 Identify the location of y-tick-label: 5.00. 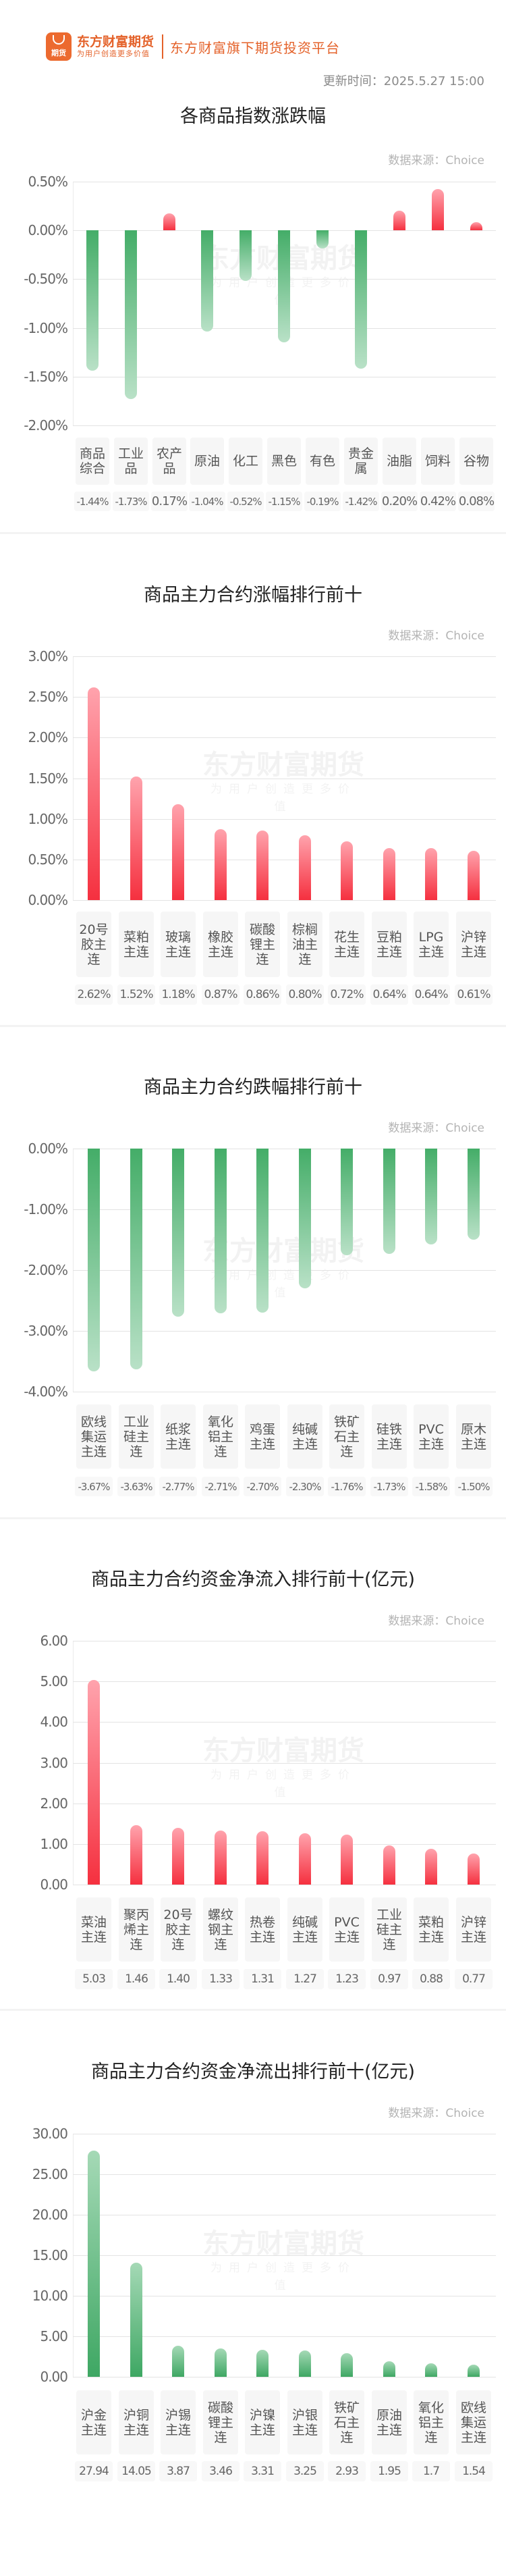
(54, 1681).